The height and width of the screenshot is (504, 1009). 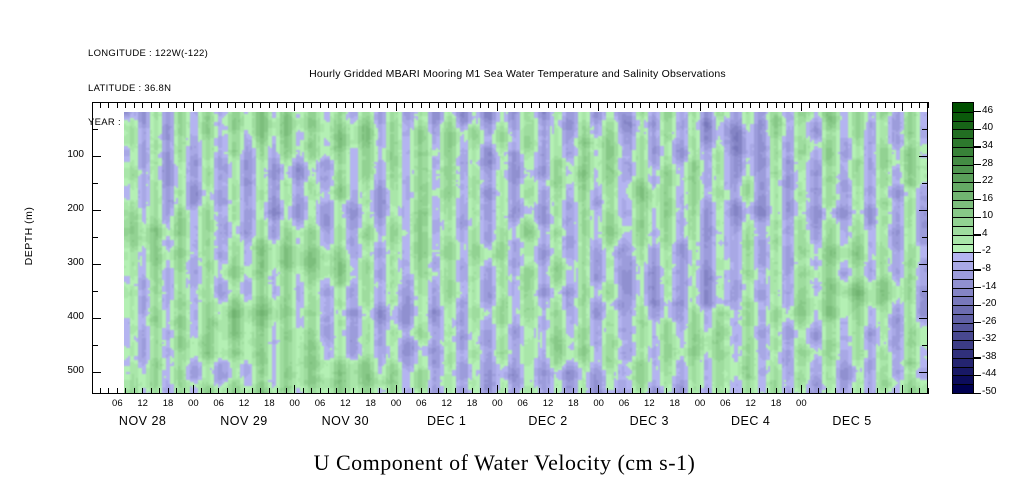 What do you see at coordinates (142, 403) in the screenshot?
I see `x-hour-label: 12` at bounding box center [142, 403].